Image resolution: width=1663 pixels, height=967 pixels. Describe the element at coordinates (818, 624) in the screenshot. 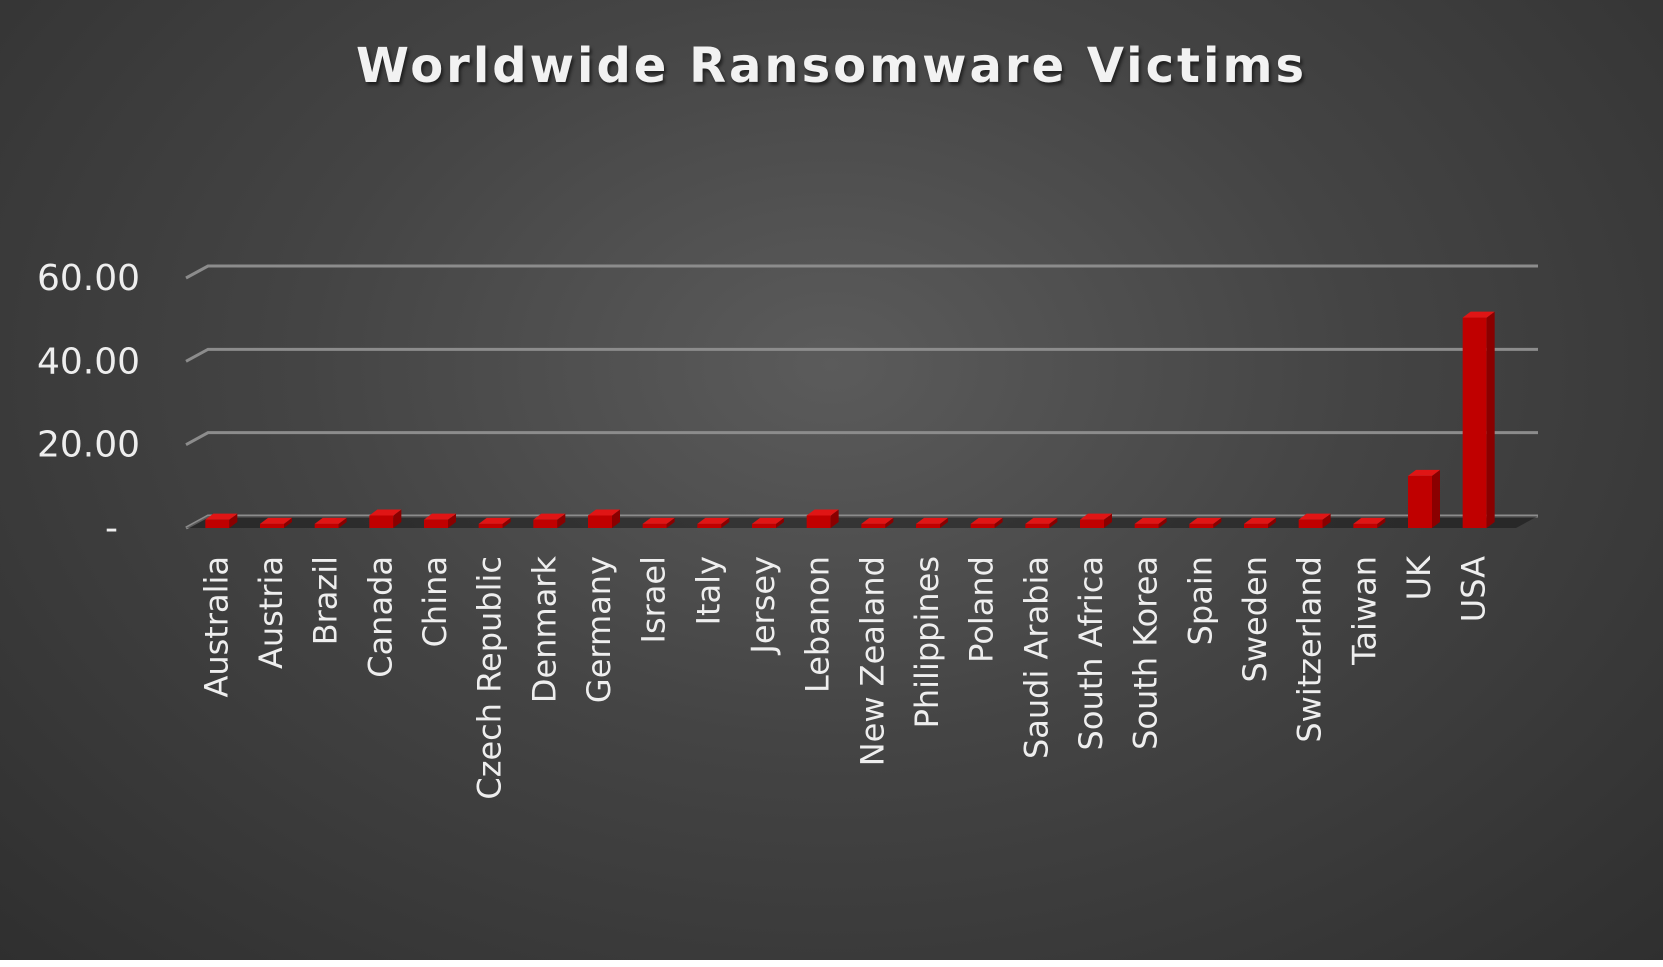

I see `x-tick-label: Lebanon` at that location.